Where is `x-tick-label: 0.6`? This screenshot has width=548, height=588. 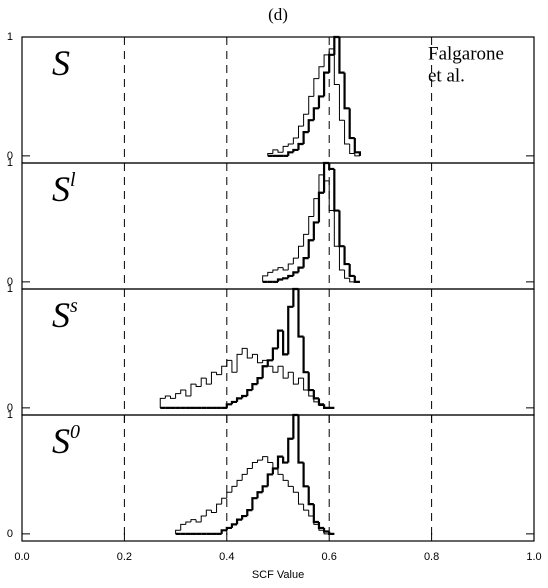 x-tick-label: 0.6 is located at coordinates (329, 557).